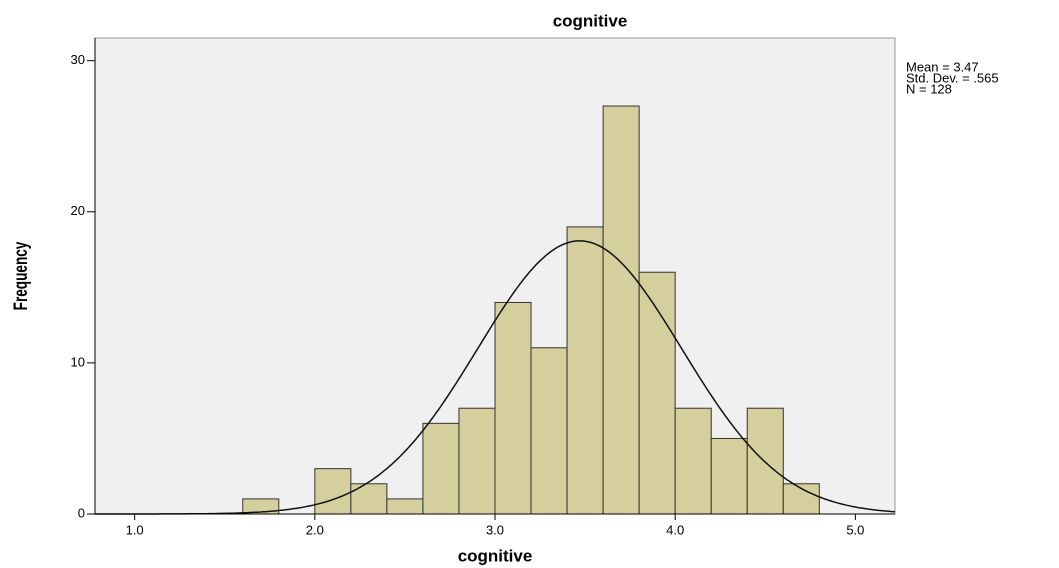 The width and height of the screenshot is (1059, 568). Describe the element at coordinates (675, 529) in the screenshot. I see `x-tick-label: 4.0` at that location.